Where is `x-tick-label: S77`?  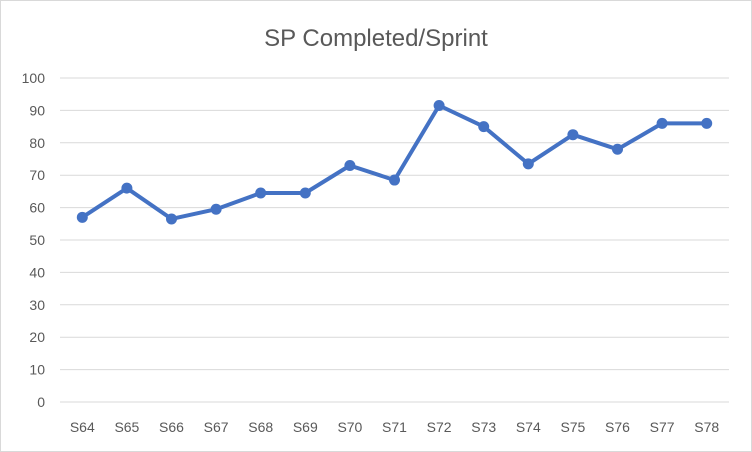 x-tick-label: S77 is located at coordinates (662, 427).